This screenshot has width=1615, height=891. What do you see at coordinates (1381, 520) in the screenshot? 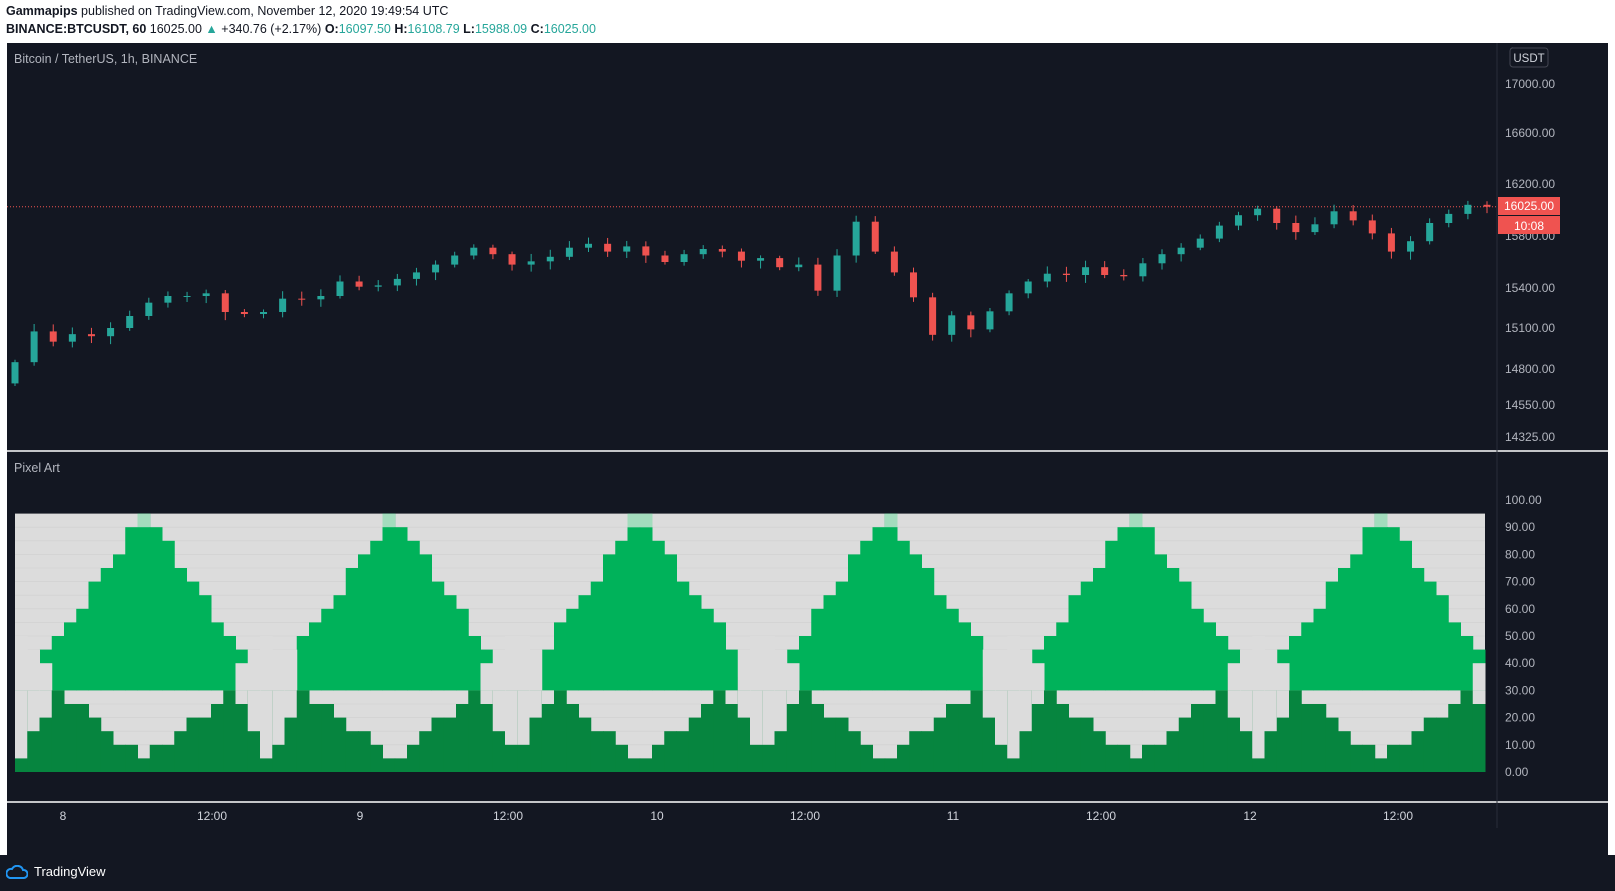
I see `pixel-fade-cell` at bounding box center [1381, 520].